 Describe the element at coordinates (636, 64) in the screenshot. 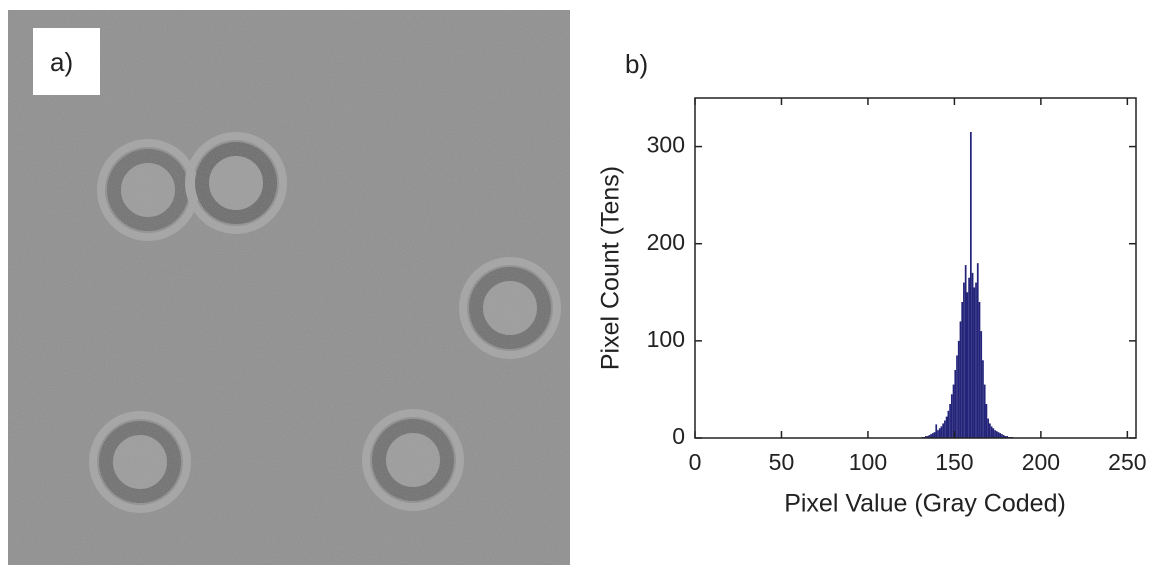

I see `panel-label: b)` at that location.